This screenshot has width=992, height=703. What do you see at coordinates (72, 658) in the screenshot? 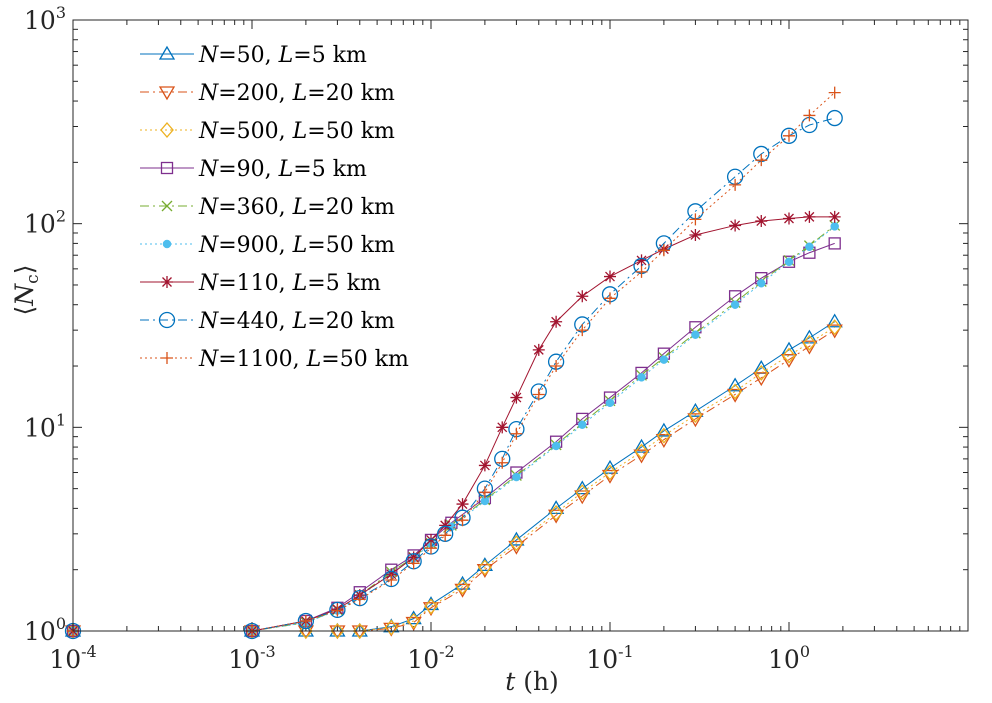
I see `x-tick-label: 10⁻⁴` at bounding box center [72, 658].